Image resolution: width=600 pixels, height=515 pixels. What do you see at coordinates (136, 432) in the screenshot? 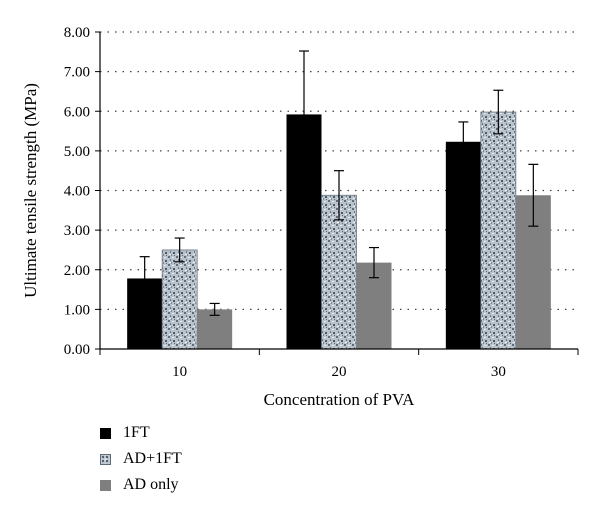
I see `legend-label-1ft: 1FT` at bounding box center [136, 432].